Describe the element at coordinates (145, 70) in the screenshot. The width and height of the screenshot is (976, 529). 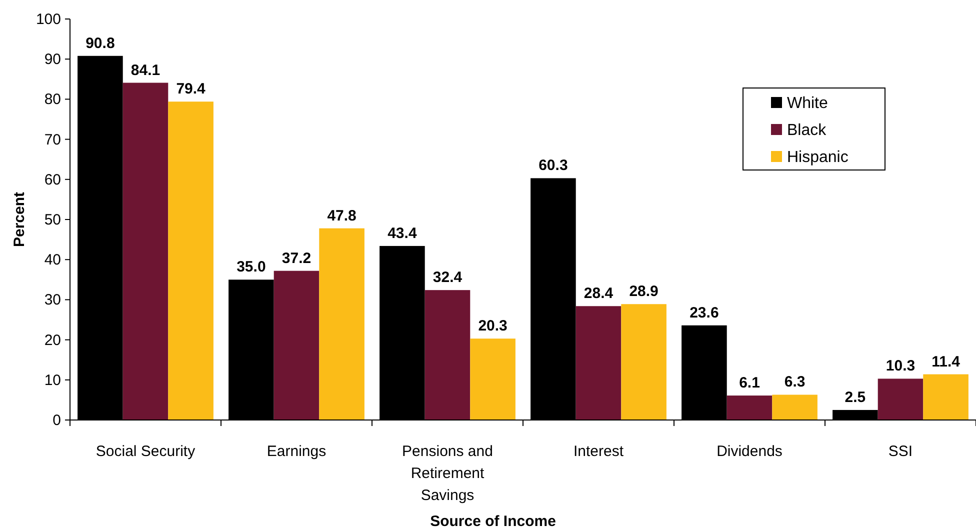
I see `data-label: 84.1` at that location.